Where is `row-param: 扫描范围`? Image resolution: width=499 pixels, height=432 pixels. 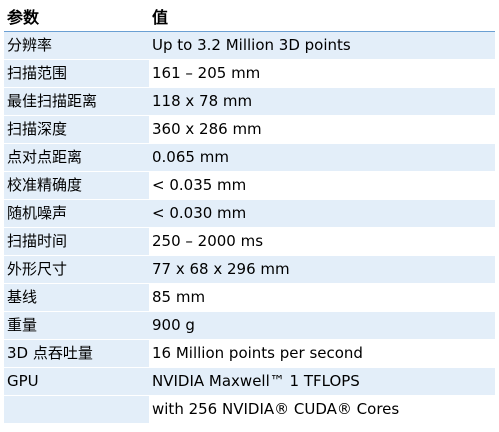
row-param: 扫描范围 is located at coordinates (76, 73).